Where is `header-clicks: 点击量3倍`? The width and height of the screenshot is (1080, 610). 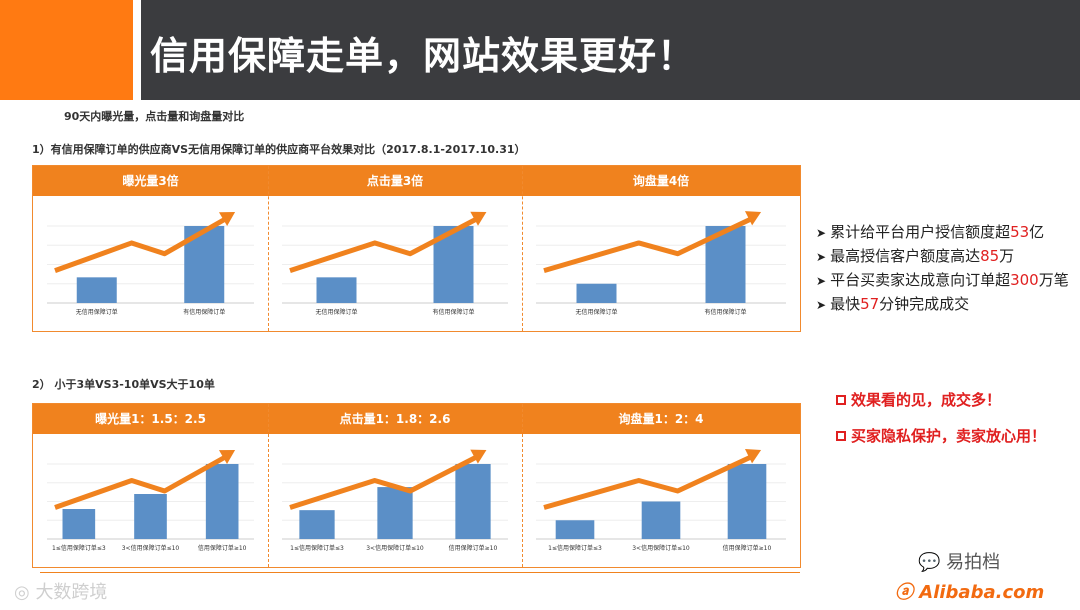 header-clicks: 点击量3倍 is located at coordinates (395, 181).